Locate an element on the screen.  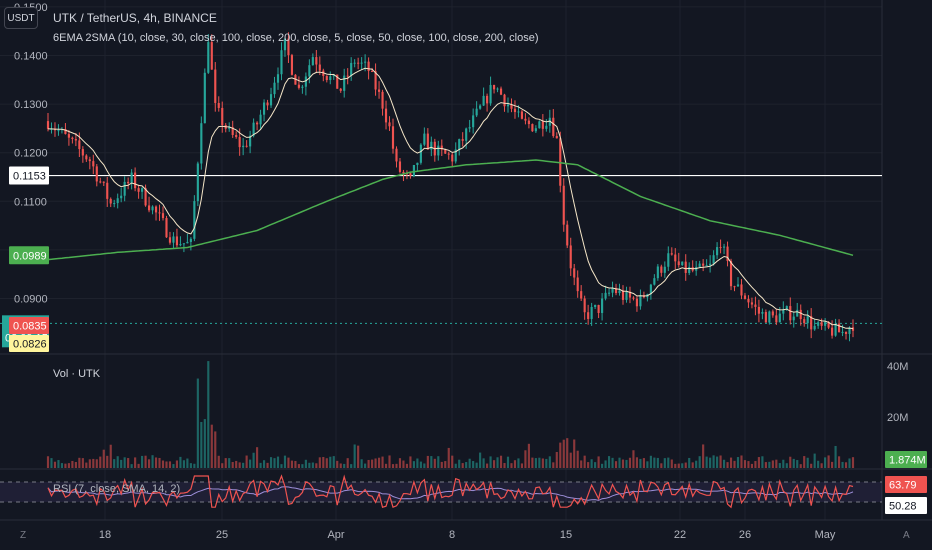
rsi-legend: RSI (7, close, SMA, 14, 2) is located at coordinates (117, 489).